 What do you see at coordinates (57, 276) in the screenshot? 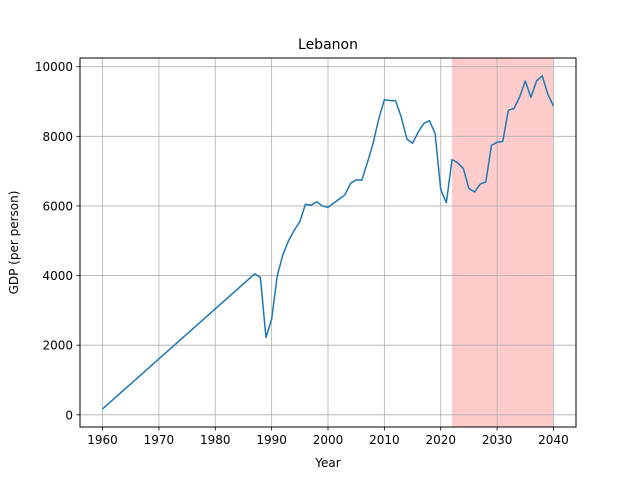
I see `y-tick-label: 4000` at bounding box center [57, 276].